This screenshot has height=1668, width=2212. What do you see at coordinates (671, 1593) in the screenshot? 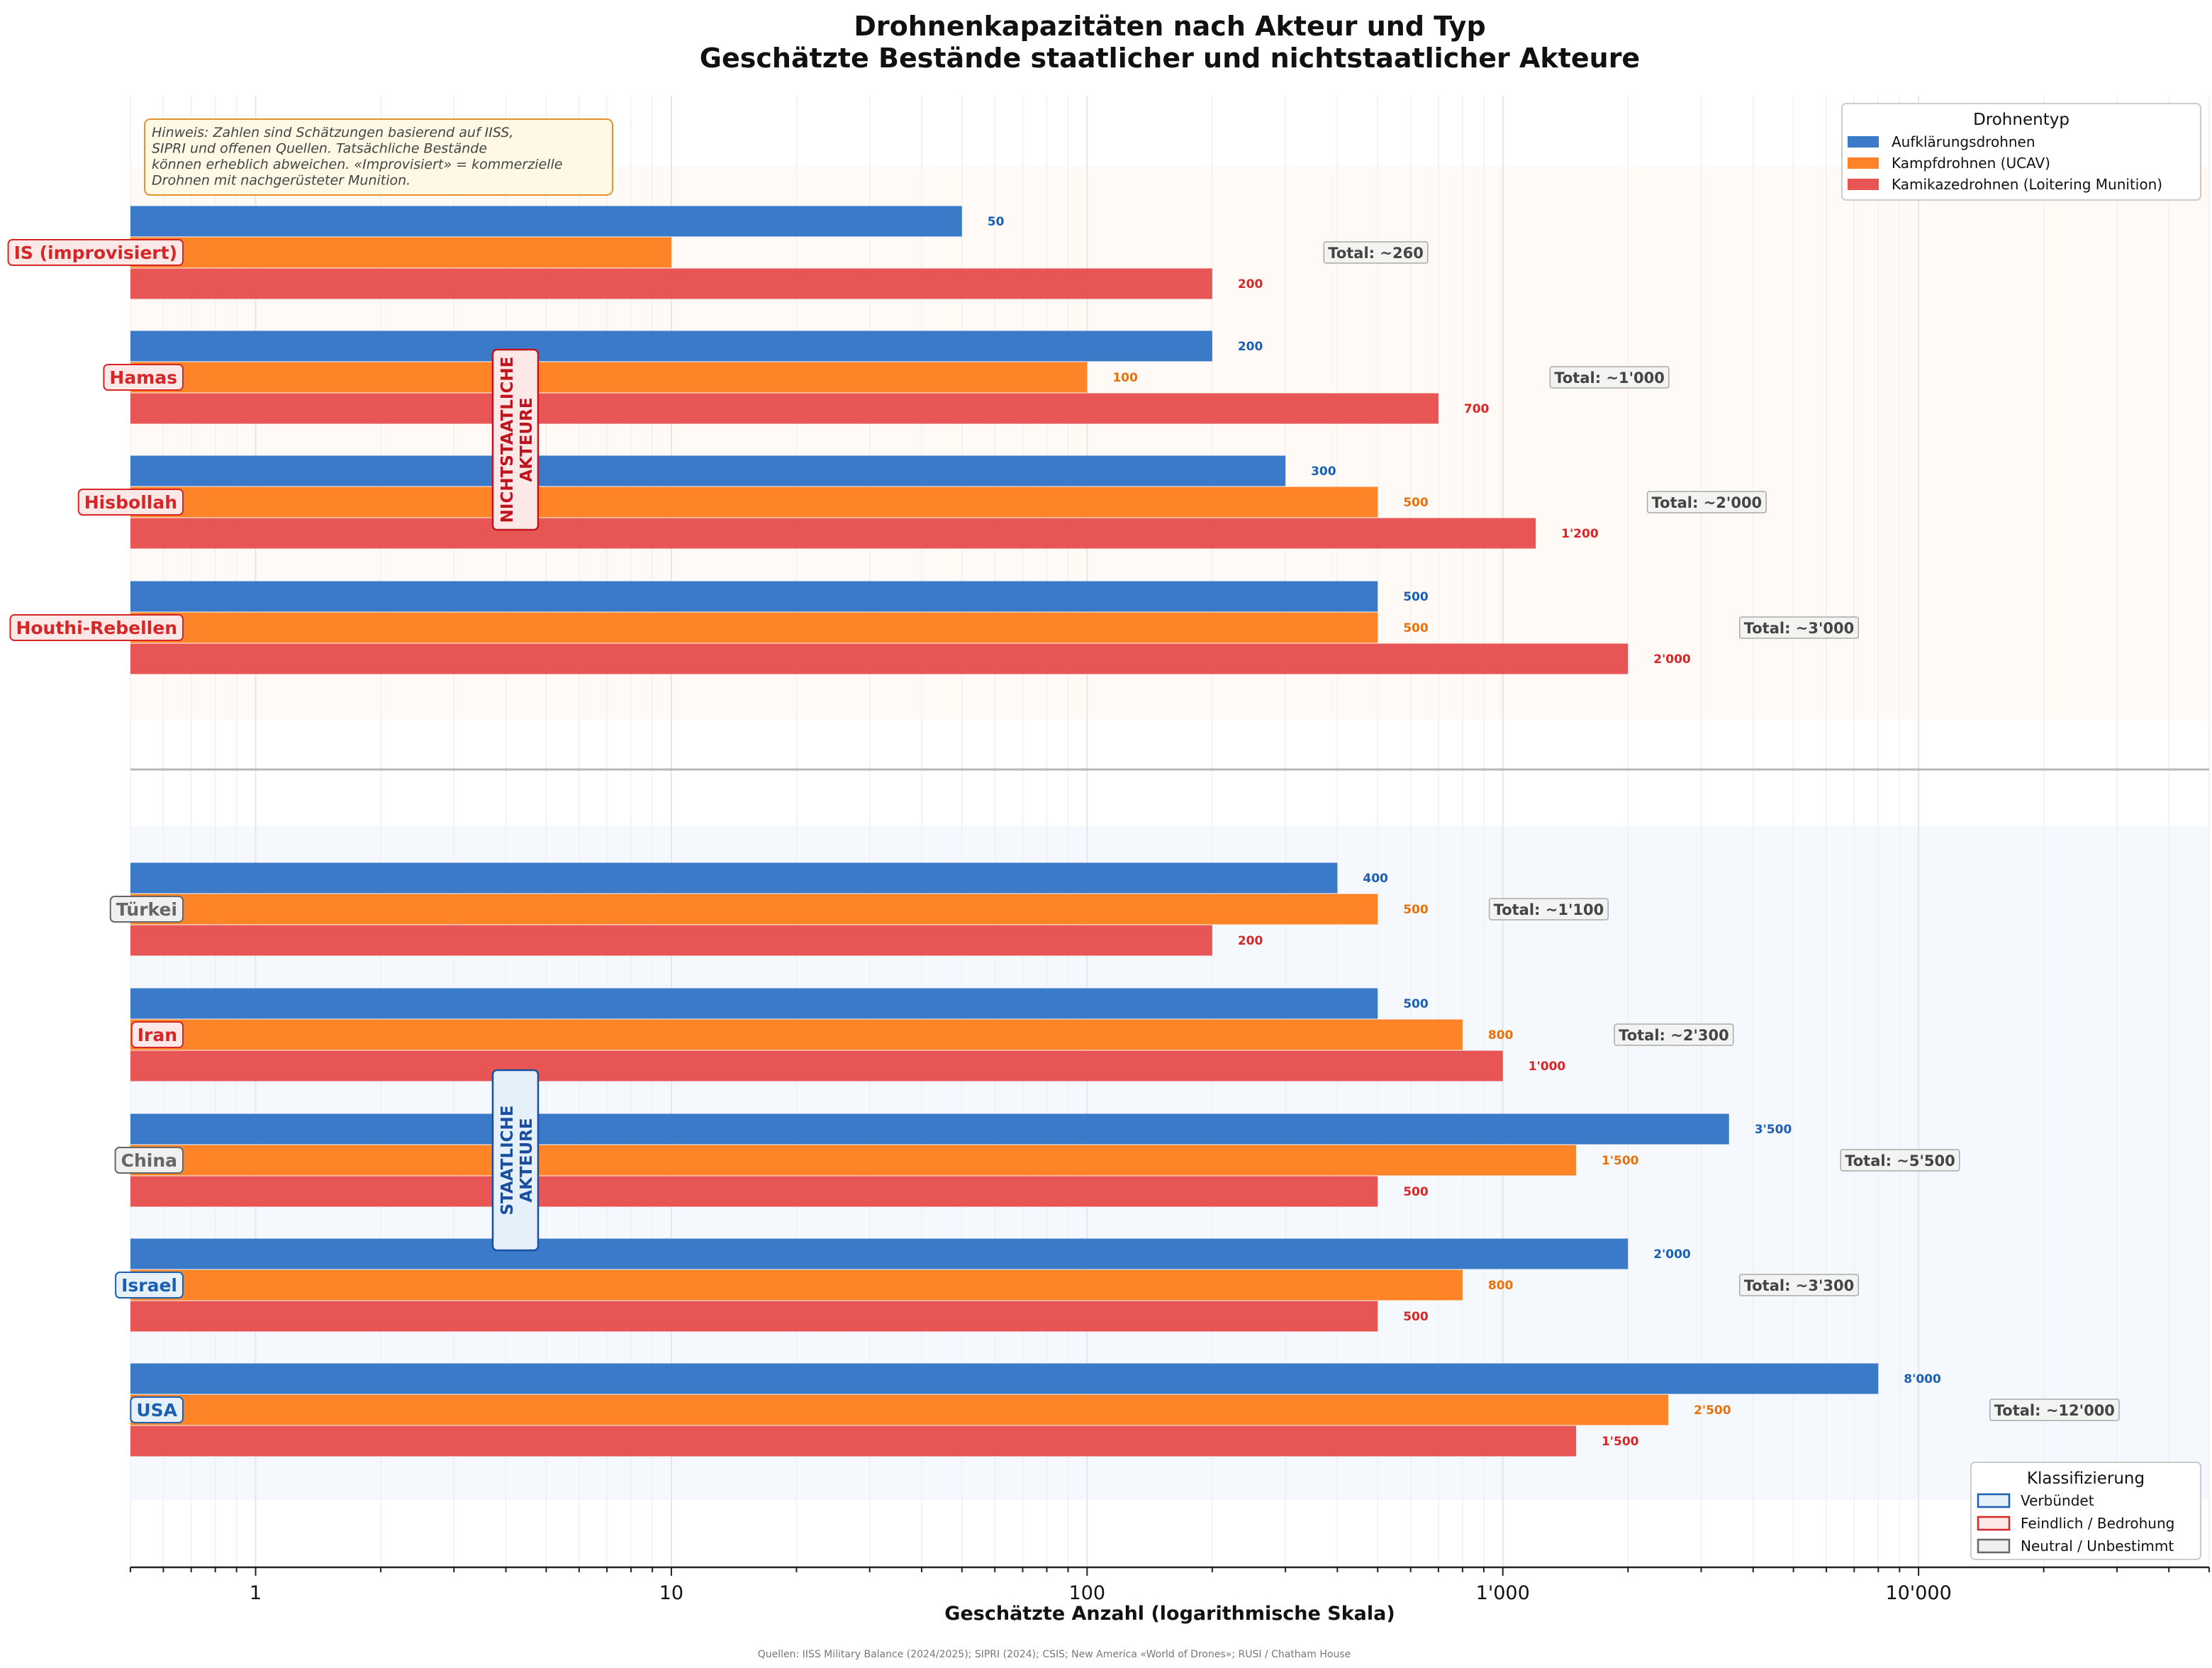
I see `x-tick-label: 10` at bounding box center [671, 1593].